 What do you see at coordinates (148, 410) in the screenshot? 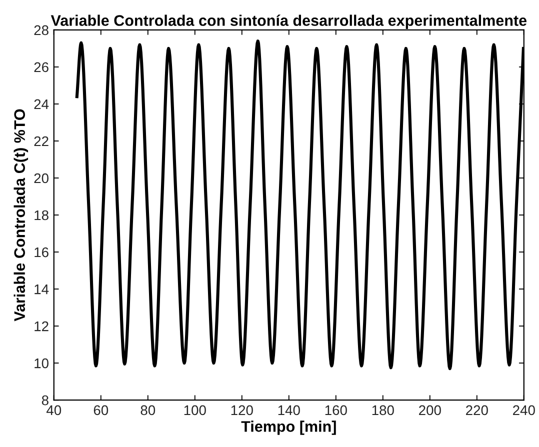
I see `x-tick-label: 80` at bounding box center [148, 410].